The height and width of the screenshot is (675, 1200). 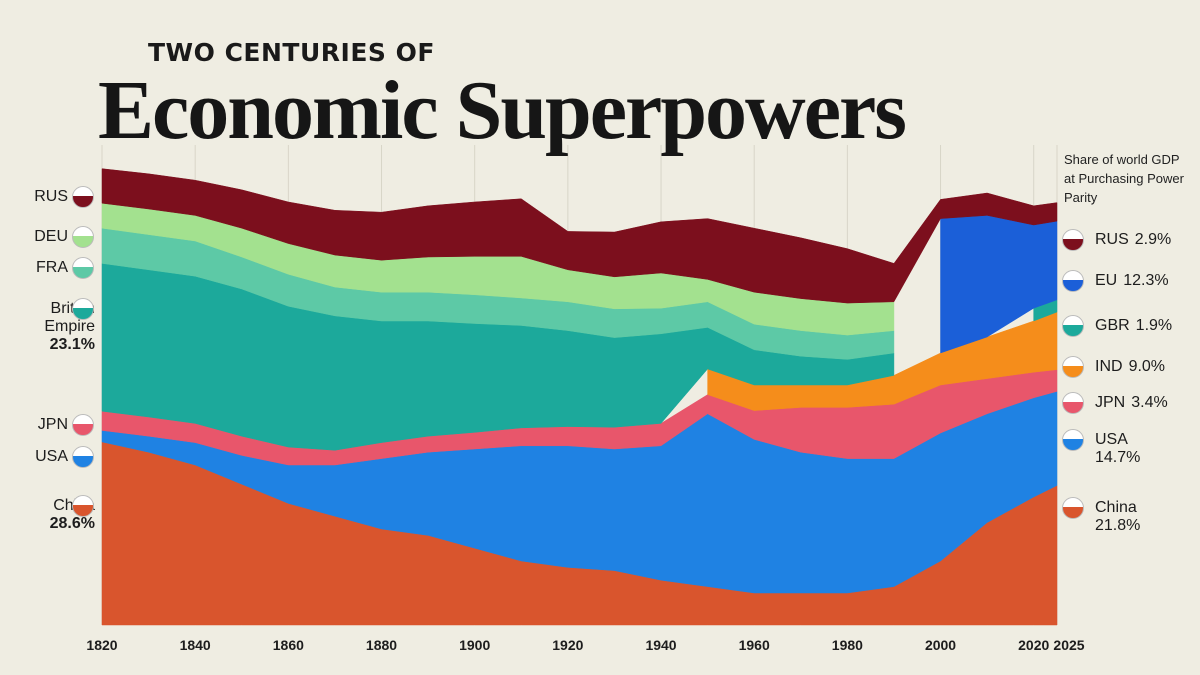 I want to click on value-label: 28.6%, so click(x=72, y=523).